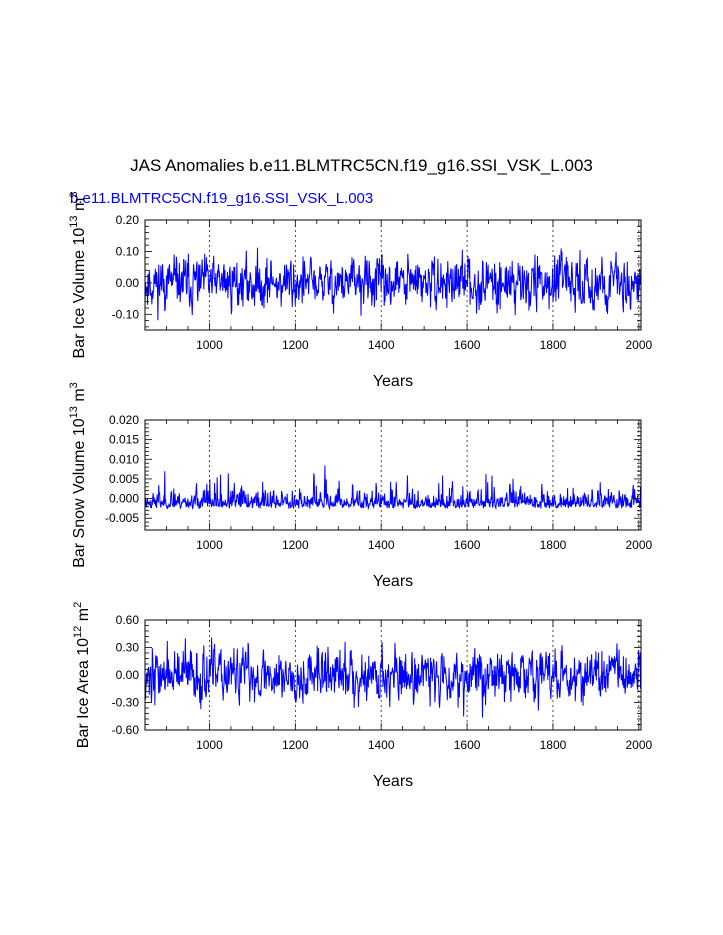  What do you see at coordinates (122, 518) in the screenshot?
I see `y-tick-label: -0.005` at bounding box center [122, 518].